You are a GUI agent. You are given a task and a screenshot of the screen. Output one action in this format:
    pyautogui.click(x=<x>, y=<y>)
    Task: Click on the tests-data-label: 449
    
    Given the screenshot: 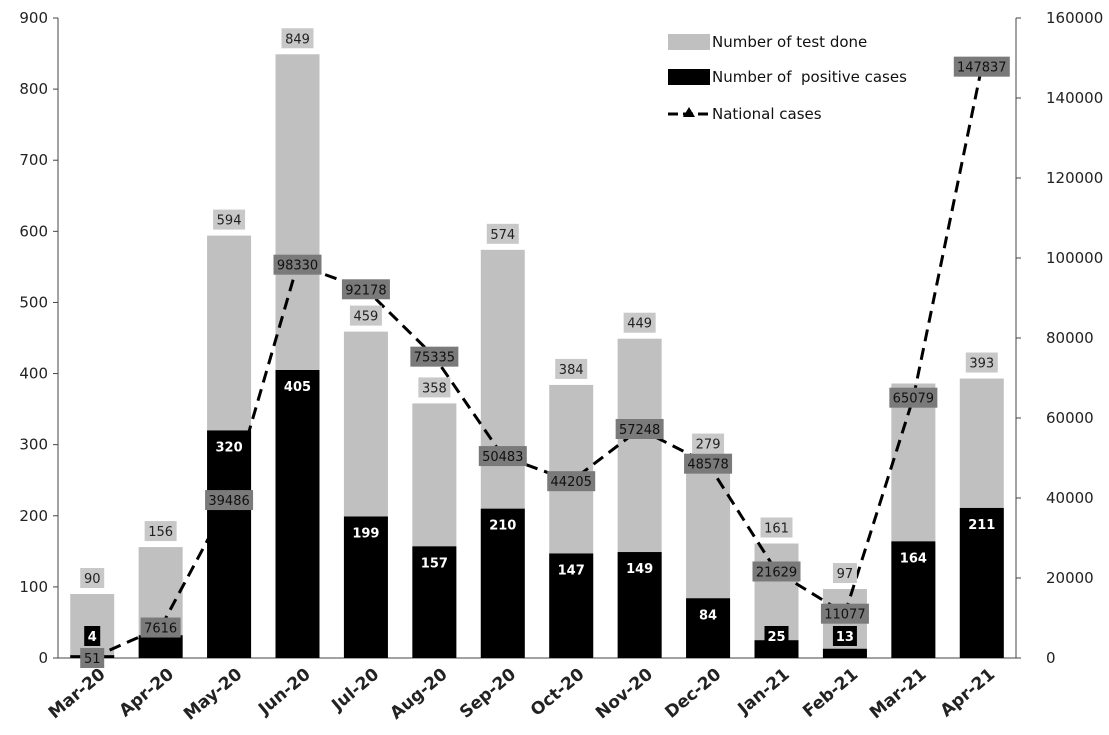 What is the action you would take?
    pyautogui.click(x=639, y=324)
    